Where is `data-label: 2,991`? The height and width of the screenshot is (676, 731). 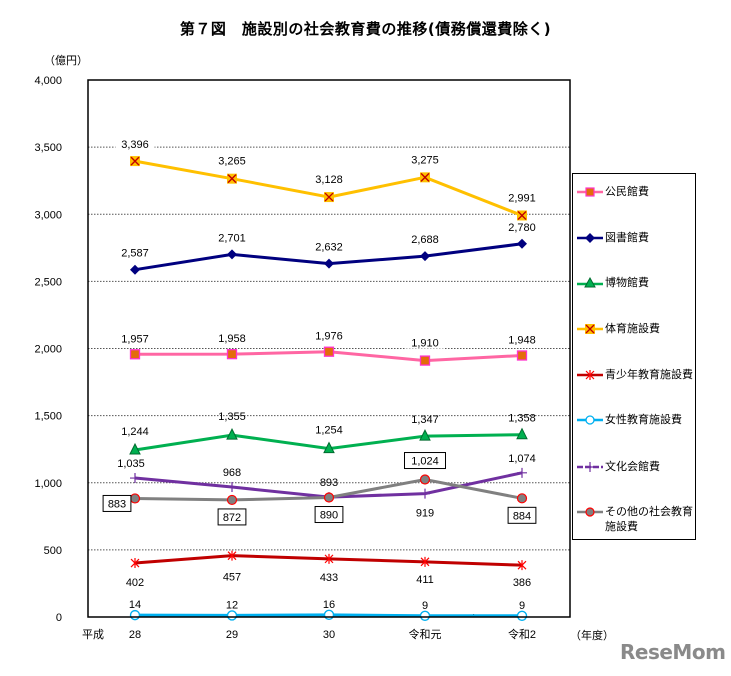 data-label: 2,991 is located at coordinates (522, 198).